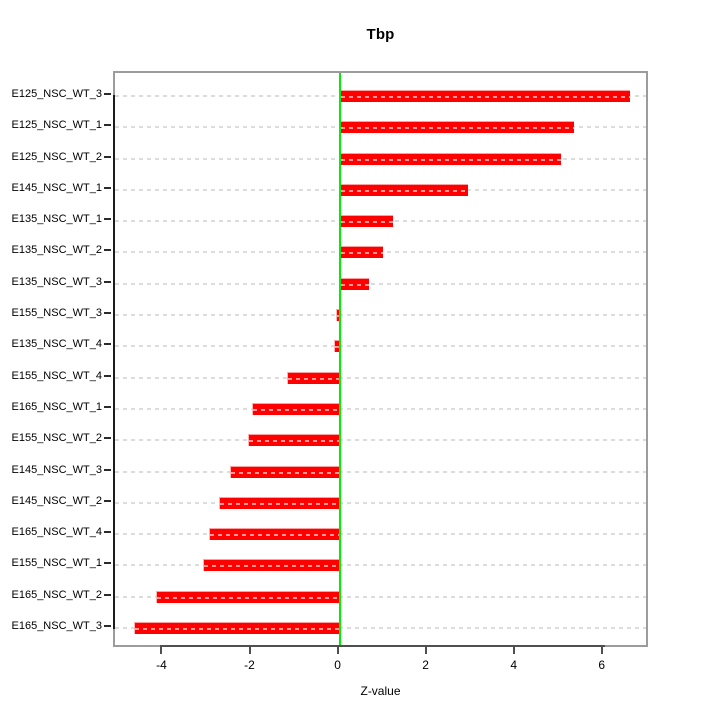 This screenshot has width=720, height=720. Describe the element at coordinates (57, 94) in the screenshot. I see `y-tick-label: E125_NSC_WT_3` at that location.